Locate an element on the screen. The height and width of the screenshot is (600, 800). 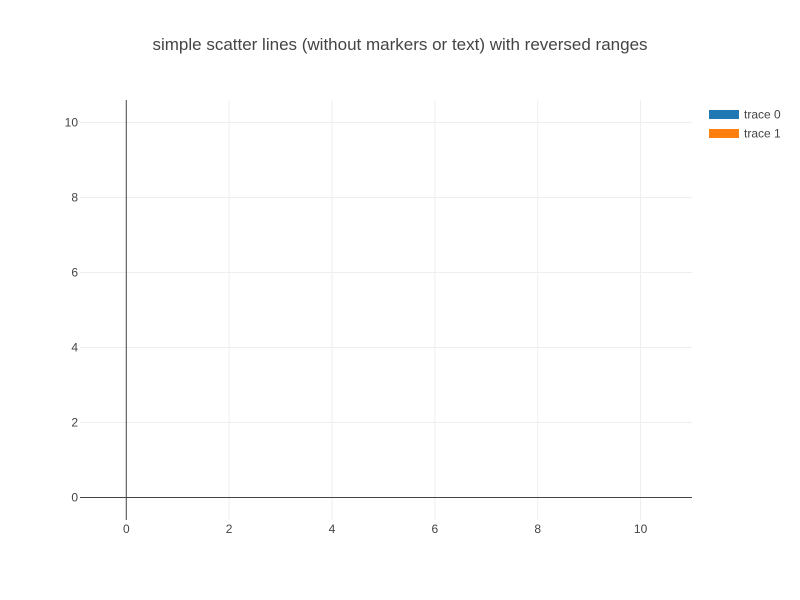
x-tick-labels: 0 2 4 6 8 10 is located at coordinates (385, 529).